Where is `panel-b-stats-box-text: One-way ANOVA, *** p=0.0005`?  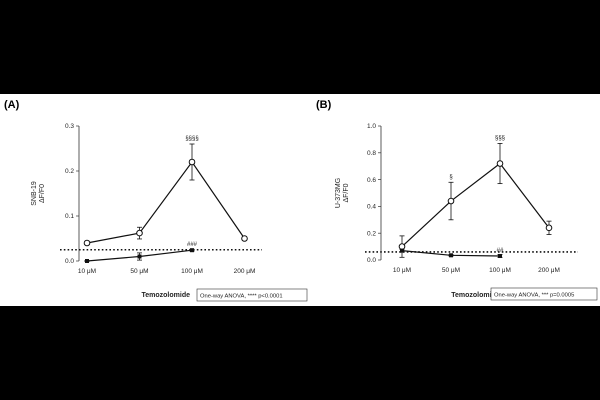
panel-b-stats-box-text: One-way ANOVA, *** p=0.0005 is located at coordinates (534, 295).